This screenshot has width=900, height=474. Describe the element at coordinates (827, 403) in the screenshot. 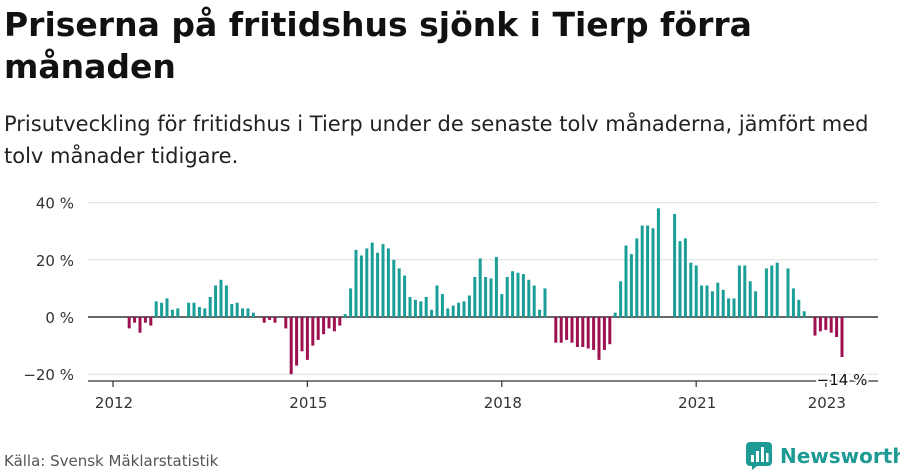

I see `x-tick-label: 2023` at that location.